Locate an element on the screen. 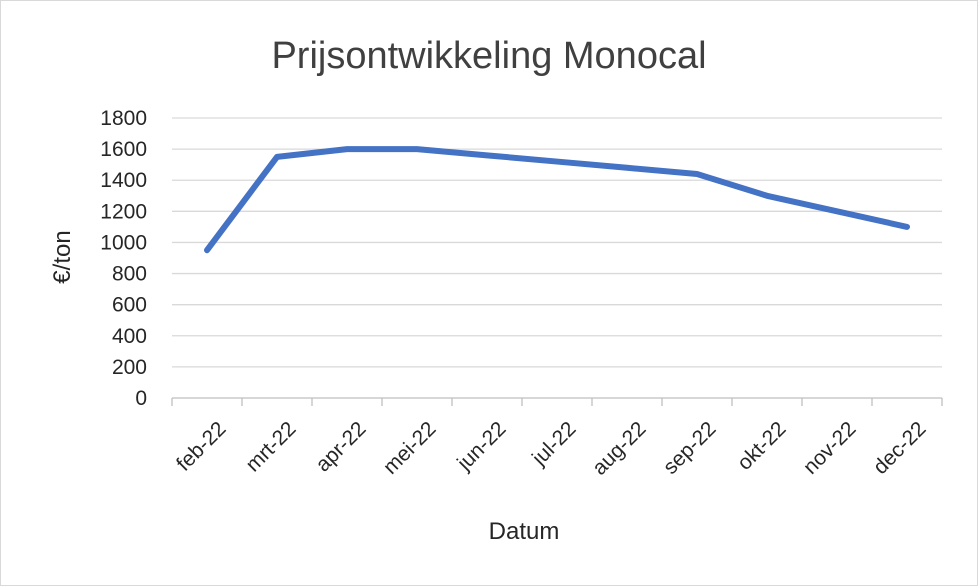  y-tick-label: 800 is located at coordinates (129, 274).